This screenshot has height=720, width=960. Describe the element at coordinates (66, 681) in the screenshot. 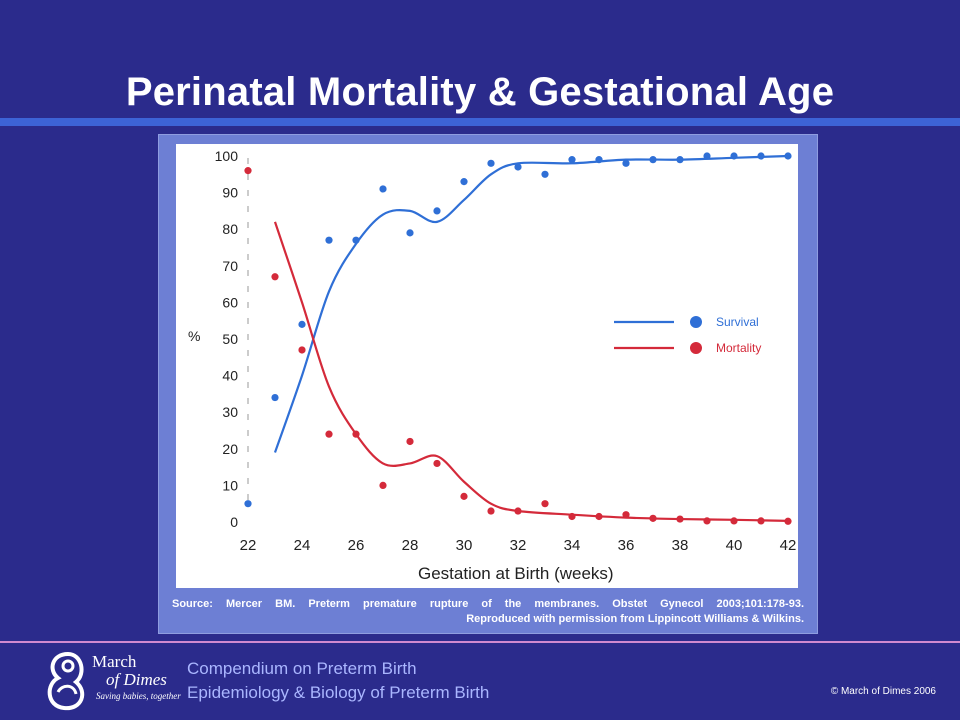

I see `march-of-dimes-logo-icon` at that location.